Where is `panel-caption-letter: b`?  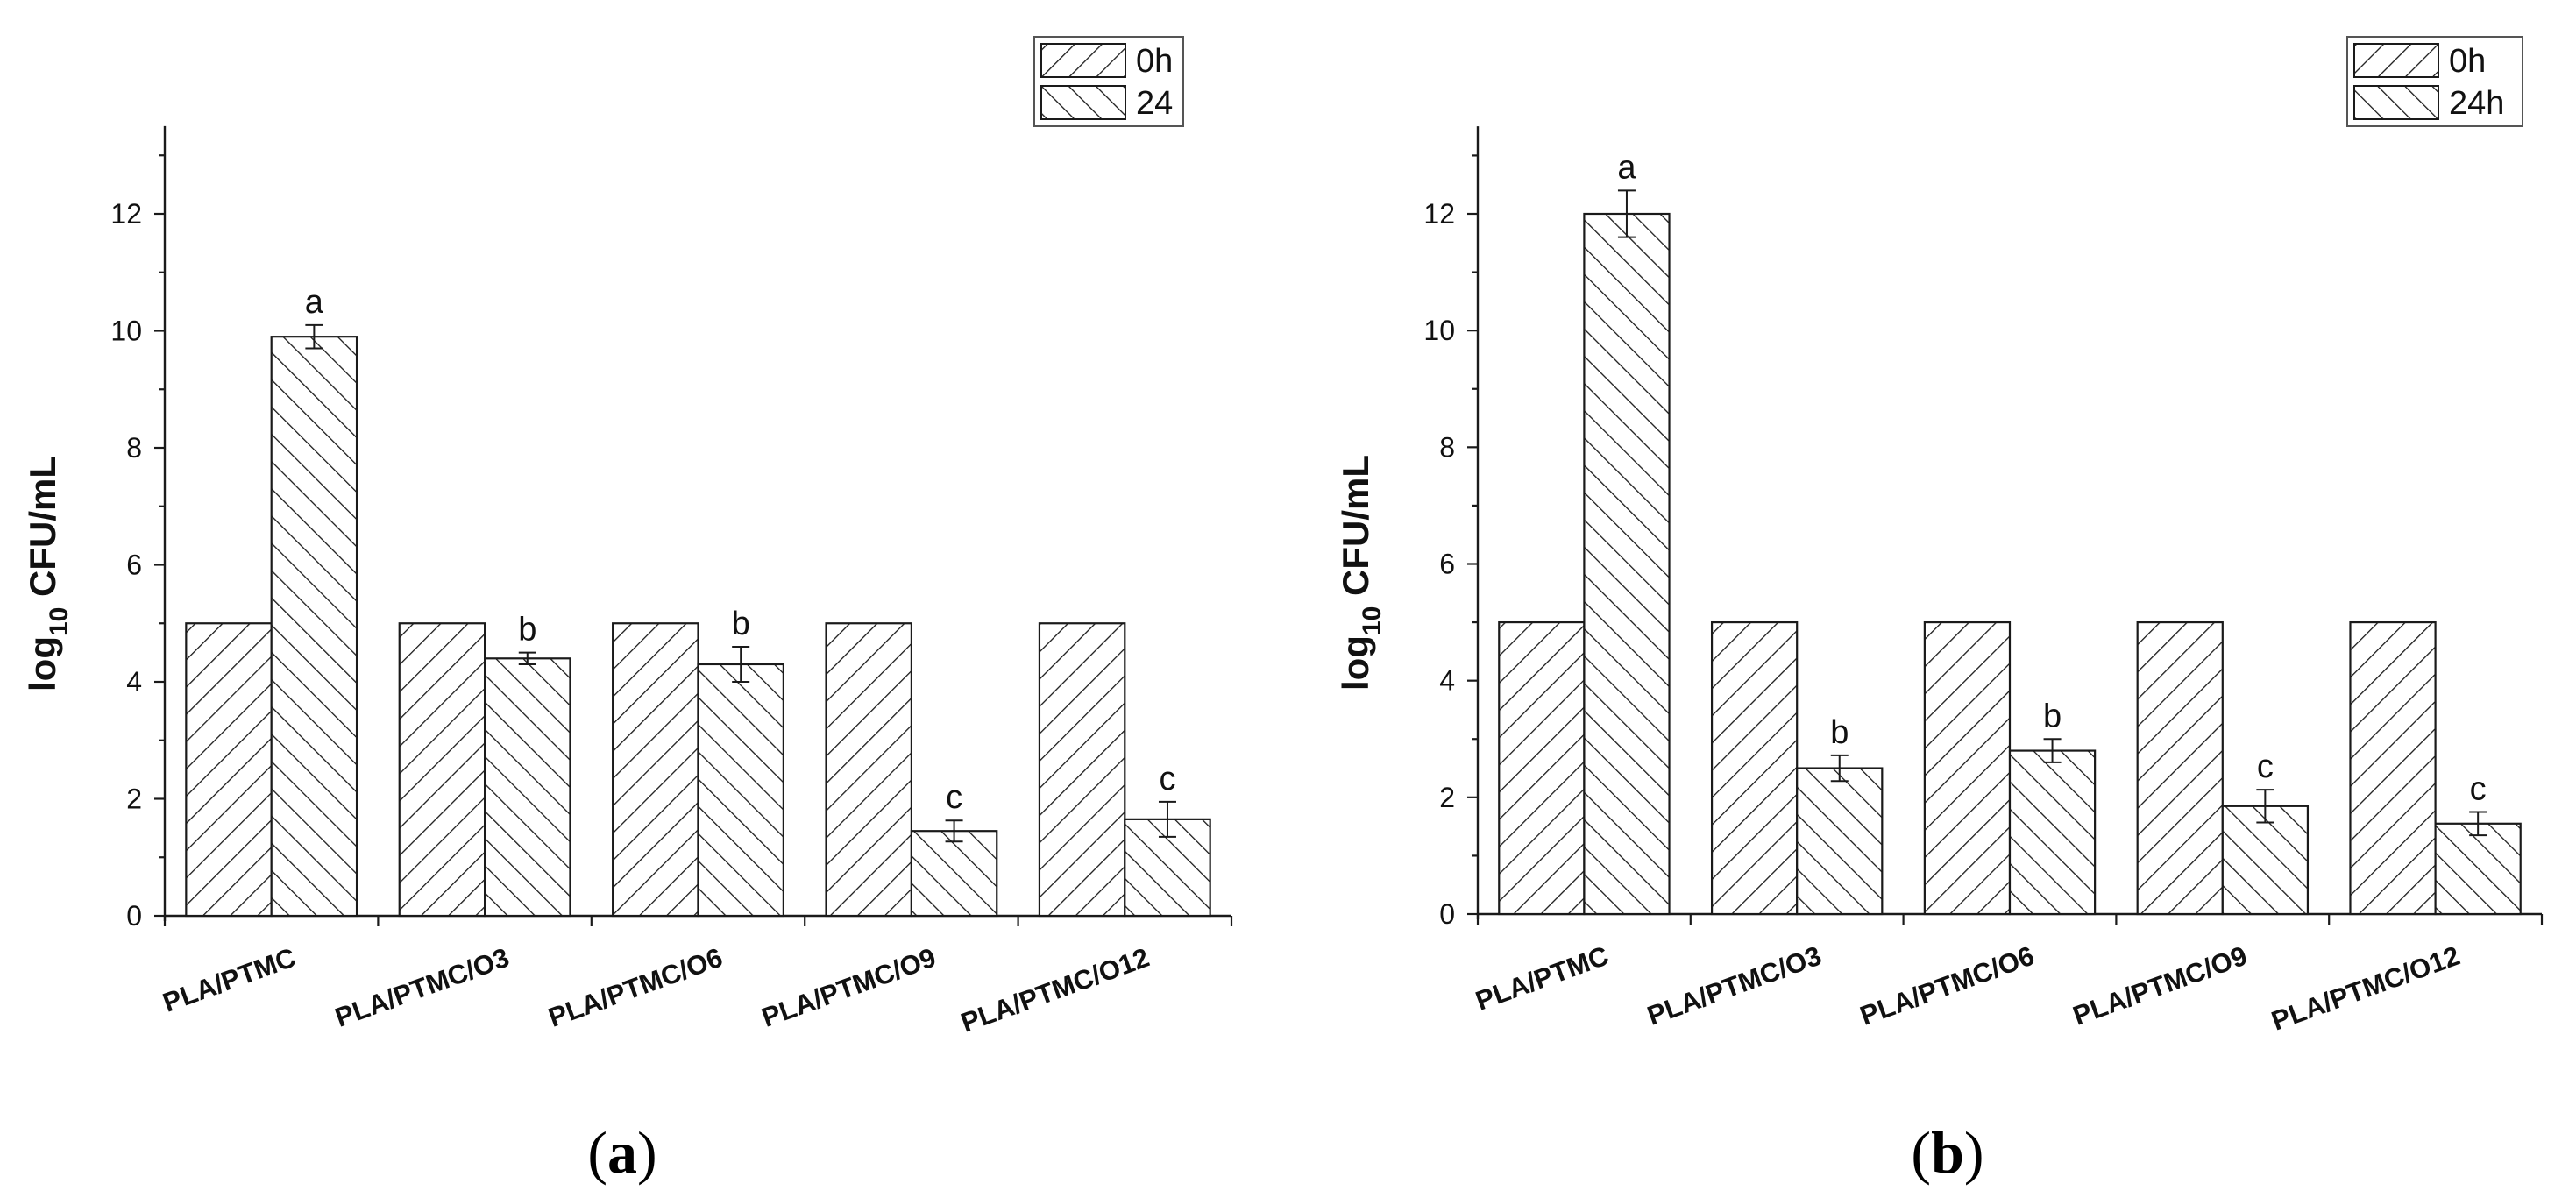 panel-caption-letter: b is located at coordinates (1947, 1152).